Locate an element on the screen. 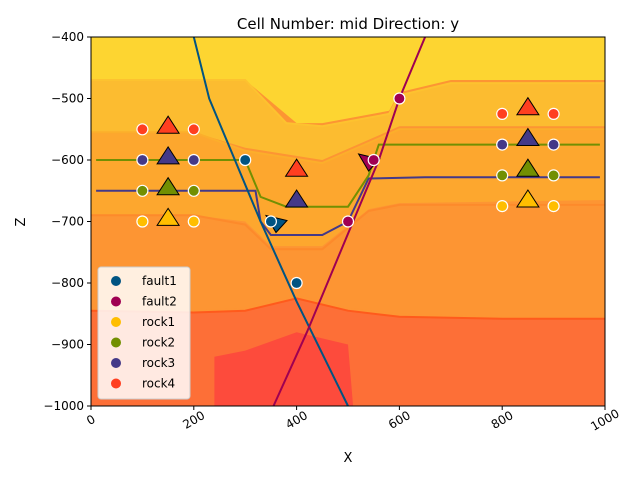 The image size is (640, 480). legend-label-rock1: rock1 is located at coordinates (158, 322).